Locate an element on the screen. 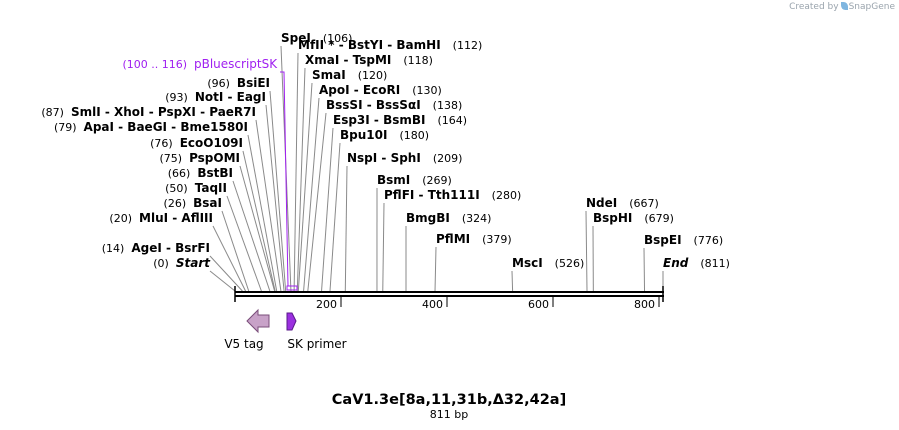 Image resolution: width=899 pixels, height=430 pixels. site-position-xmai: (118) is located at coordinates (418, 60).